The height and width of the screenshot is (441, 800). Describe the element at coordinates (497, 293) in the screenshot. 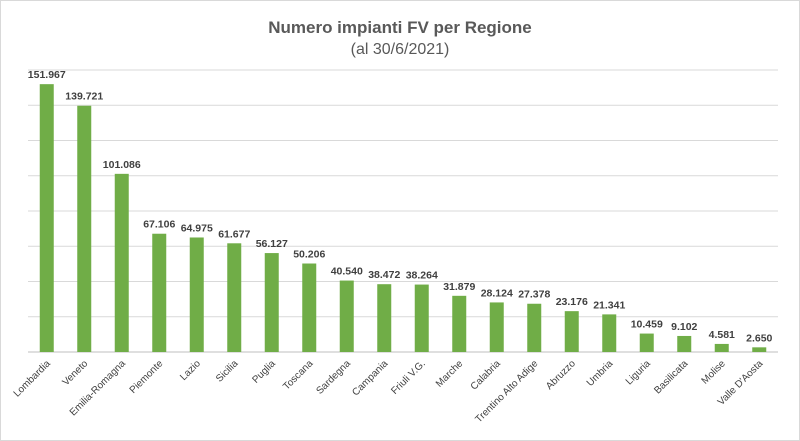

I see `data-label: 28.124` at that location.